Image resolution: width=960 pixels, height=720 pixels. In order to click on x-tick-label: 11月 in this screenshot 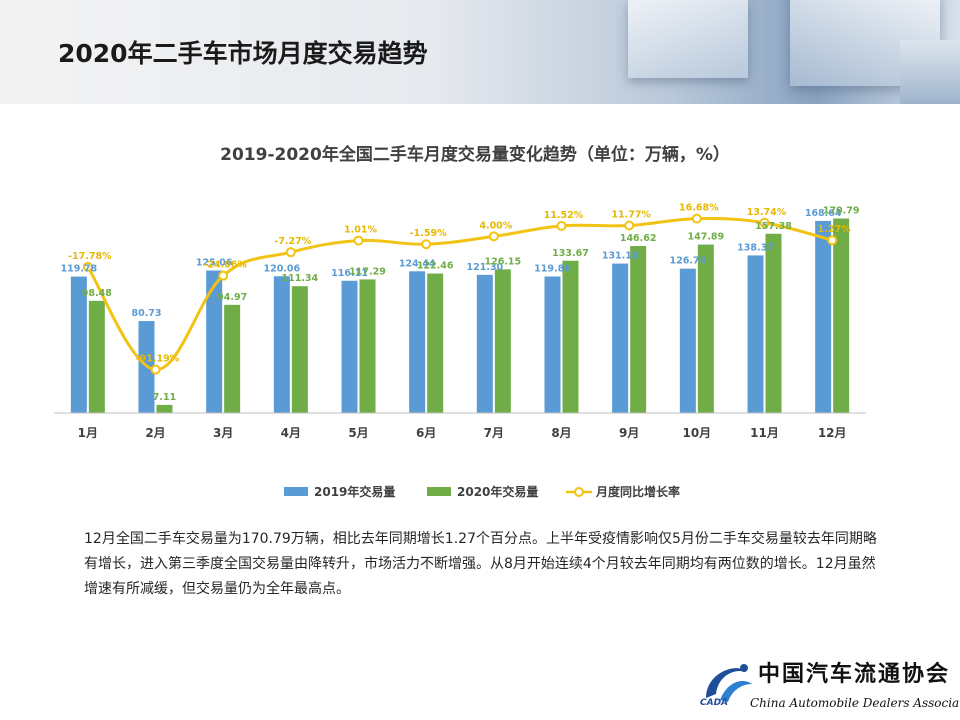, I will do `click(764, 433)`.